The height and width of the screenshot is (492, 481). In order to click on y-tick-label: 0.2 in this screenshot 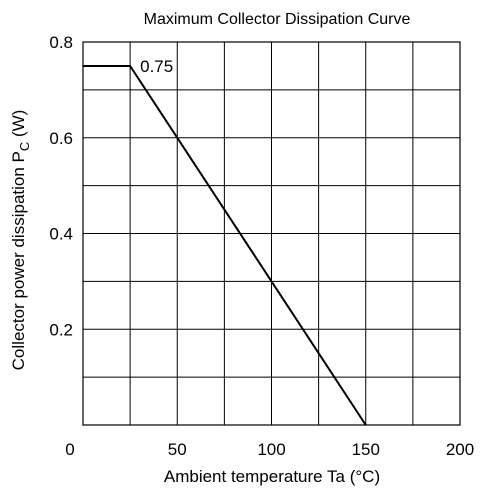, I will do `click(61, 329)`.